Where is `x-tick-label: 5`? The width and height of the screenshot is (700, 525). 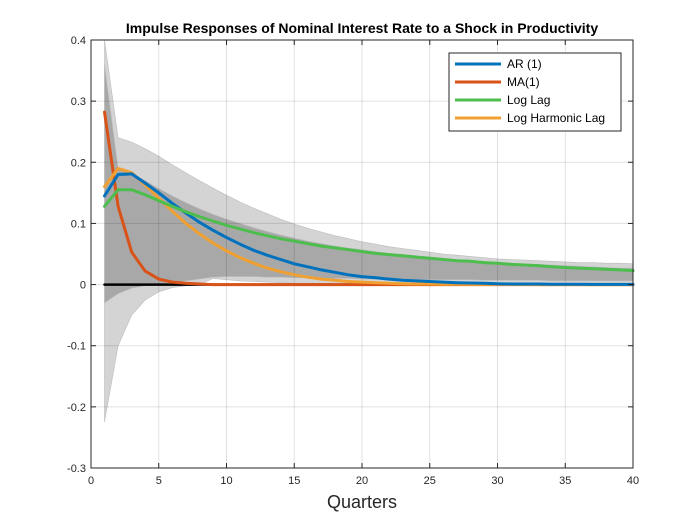
x-tick-label: 5 is located at coordinates (159, 481).